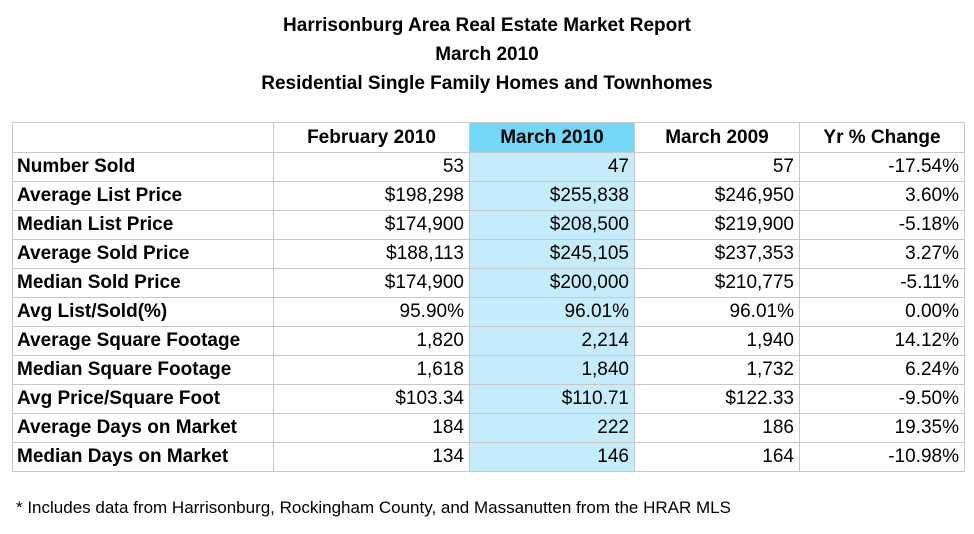 The width and height of the screenshot is (974, 534). What do you see at coordinates (552, 428) in the screenshot?
I see `table-cell: 222` at bounding box center [552, 428].